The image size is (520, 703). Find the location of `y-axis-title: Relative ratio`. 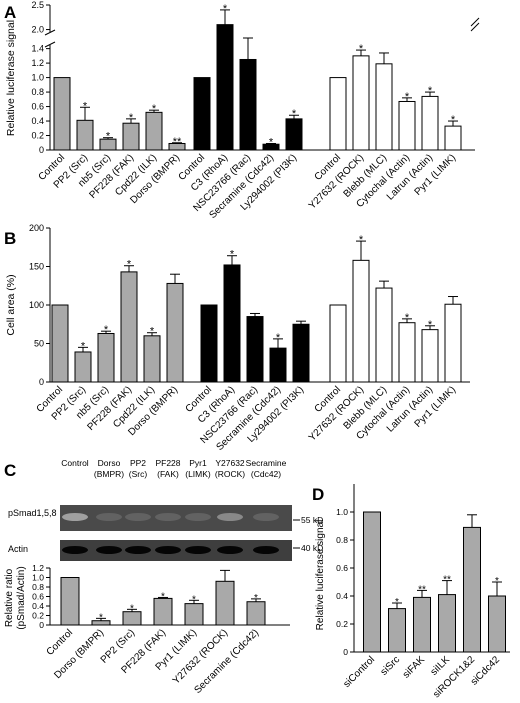

y-axis-title: Relative ratio is located at coordinates (9, 597).